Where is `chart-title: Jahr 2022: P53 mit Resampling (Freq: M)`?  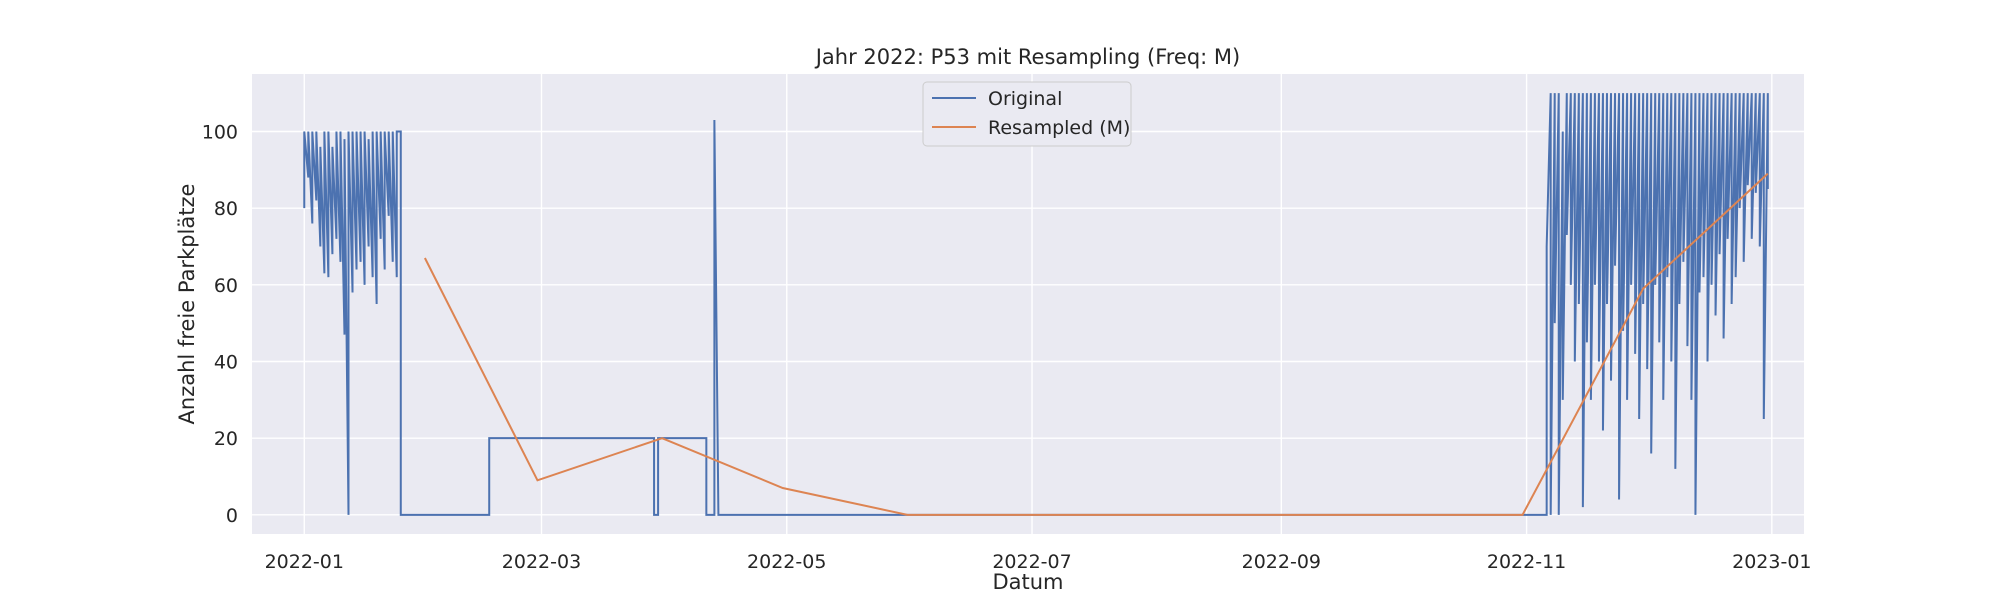 chart-title: Jahr 2022: P53 mit Resampling (Freq: M) is located at coordinates (1027, 57).